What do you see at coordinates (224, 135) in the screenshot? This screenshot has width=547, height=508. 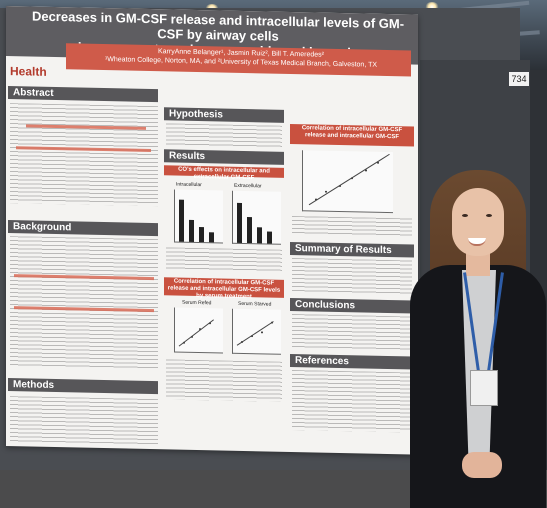 I see `hypothesis-text` at bounding box center [224, 135].